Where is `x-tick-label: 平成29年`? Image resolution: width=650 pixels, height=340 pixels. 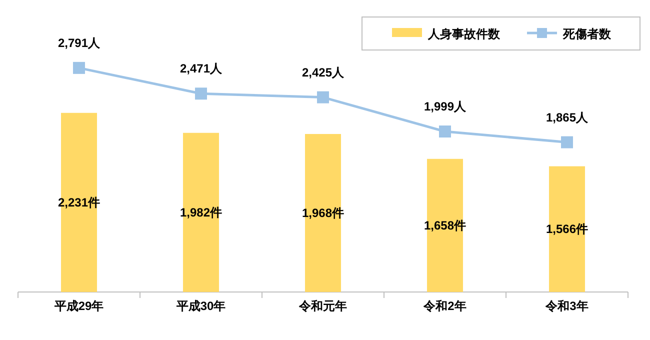 x-tick-label: 平成29年 is located at coordinates (78, 306).